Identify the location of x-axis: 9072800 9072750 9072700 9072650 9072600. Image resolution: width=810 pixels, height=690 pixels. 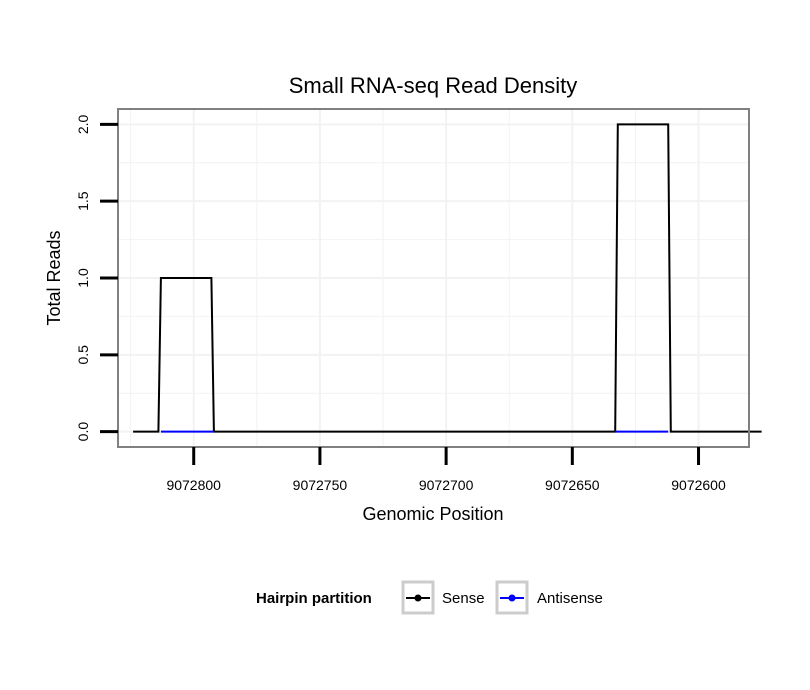
(446, 470).